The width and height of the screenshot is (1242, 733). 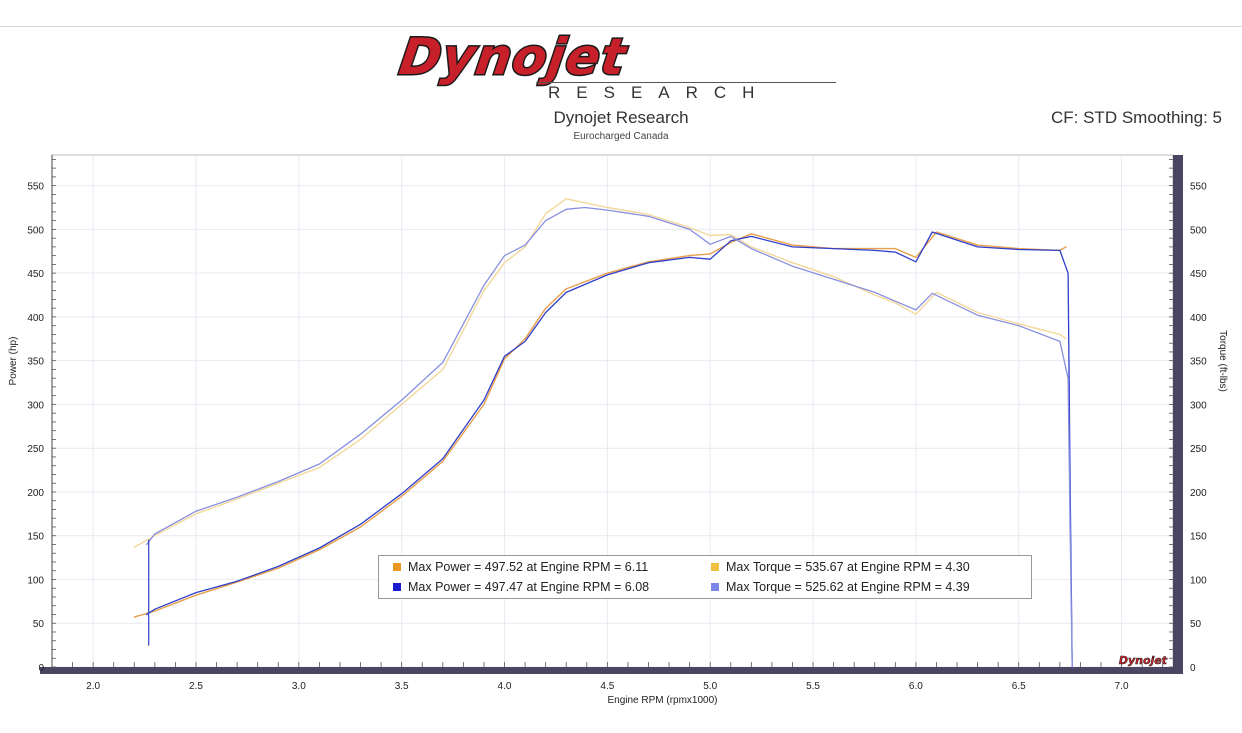 I want to click on x-tick-label: 7.0, so click(x=1122, y=686).